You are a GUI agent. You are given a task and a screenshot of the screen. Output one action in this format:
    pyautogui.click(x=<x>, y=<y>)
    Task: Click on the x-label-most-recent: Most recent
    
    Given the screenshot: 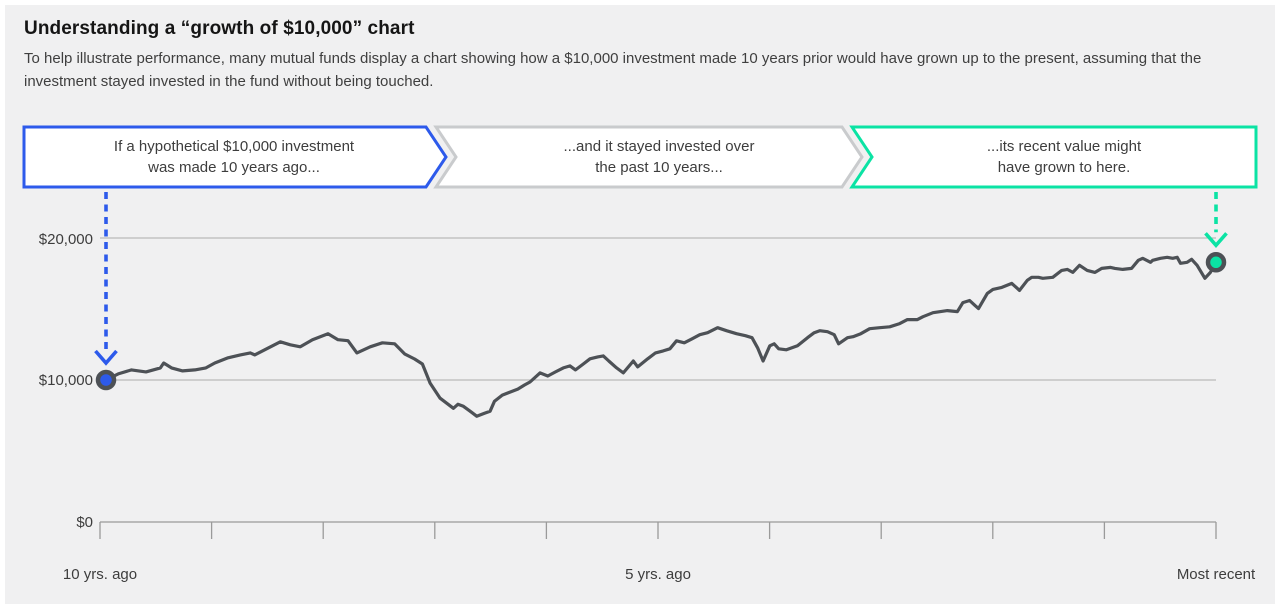 What is the action you would take?
    pyautogui.click(x=1216, y=574)
    